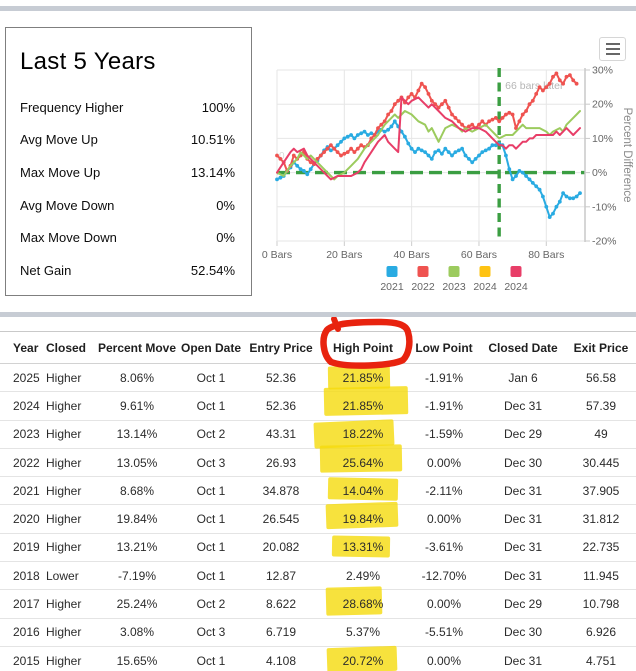 The height and width of the screenshot is (671, 636). Describe the element at coordinates (137, 491) in the screenshot. I see `table-cell: 8.68%` at that location.